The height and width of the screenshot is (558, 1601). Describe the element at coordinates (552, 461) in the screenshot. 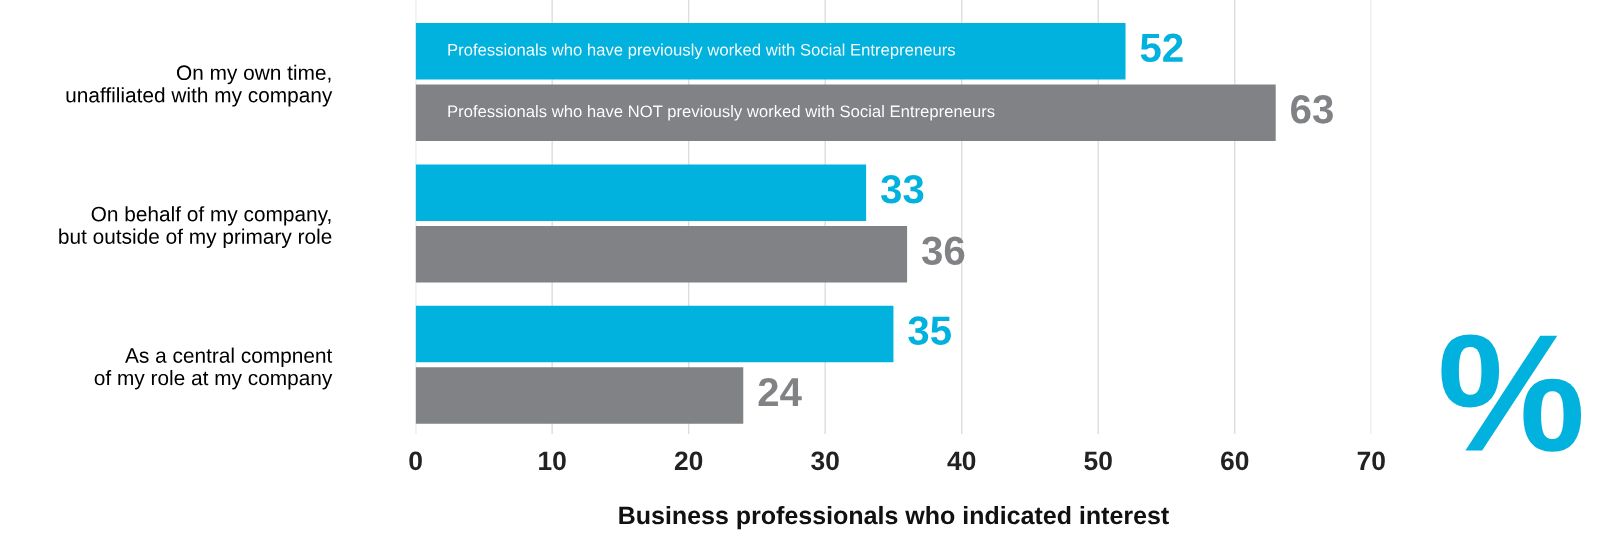

I see `x-tick-label: 10` at that location.